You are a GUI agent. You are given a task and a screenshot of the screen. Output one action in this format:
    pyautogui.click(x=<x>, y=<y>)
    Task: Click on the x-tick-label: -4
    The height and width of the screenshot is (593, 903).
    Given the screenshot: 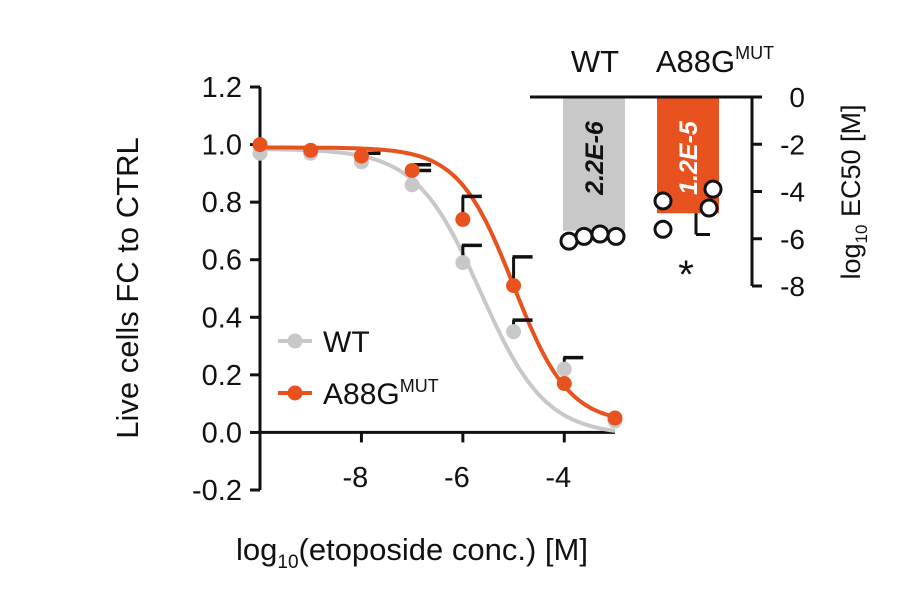 What is the action you would take?
    pyautogui.click(x=558, y=478)
    